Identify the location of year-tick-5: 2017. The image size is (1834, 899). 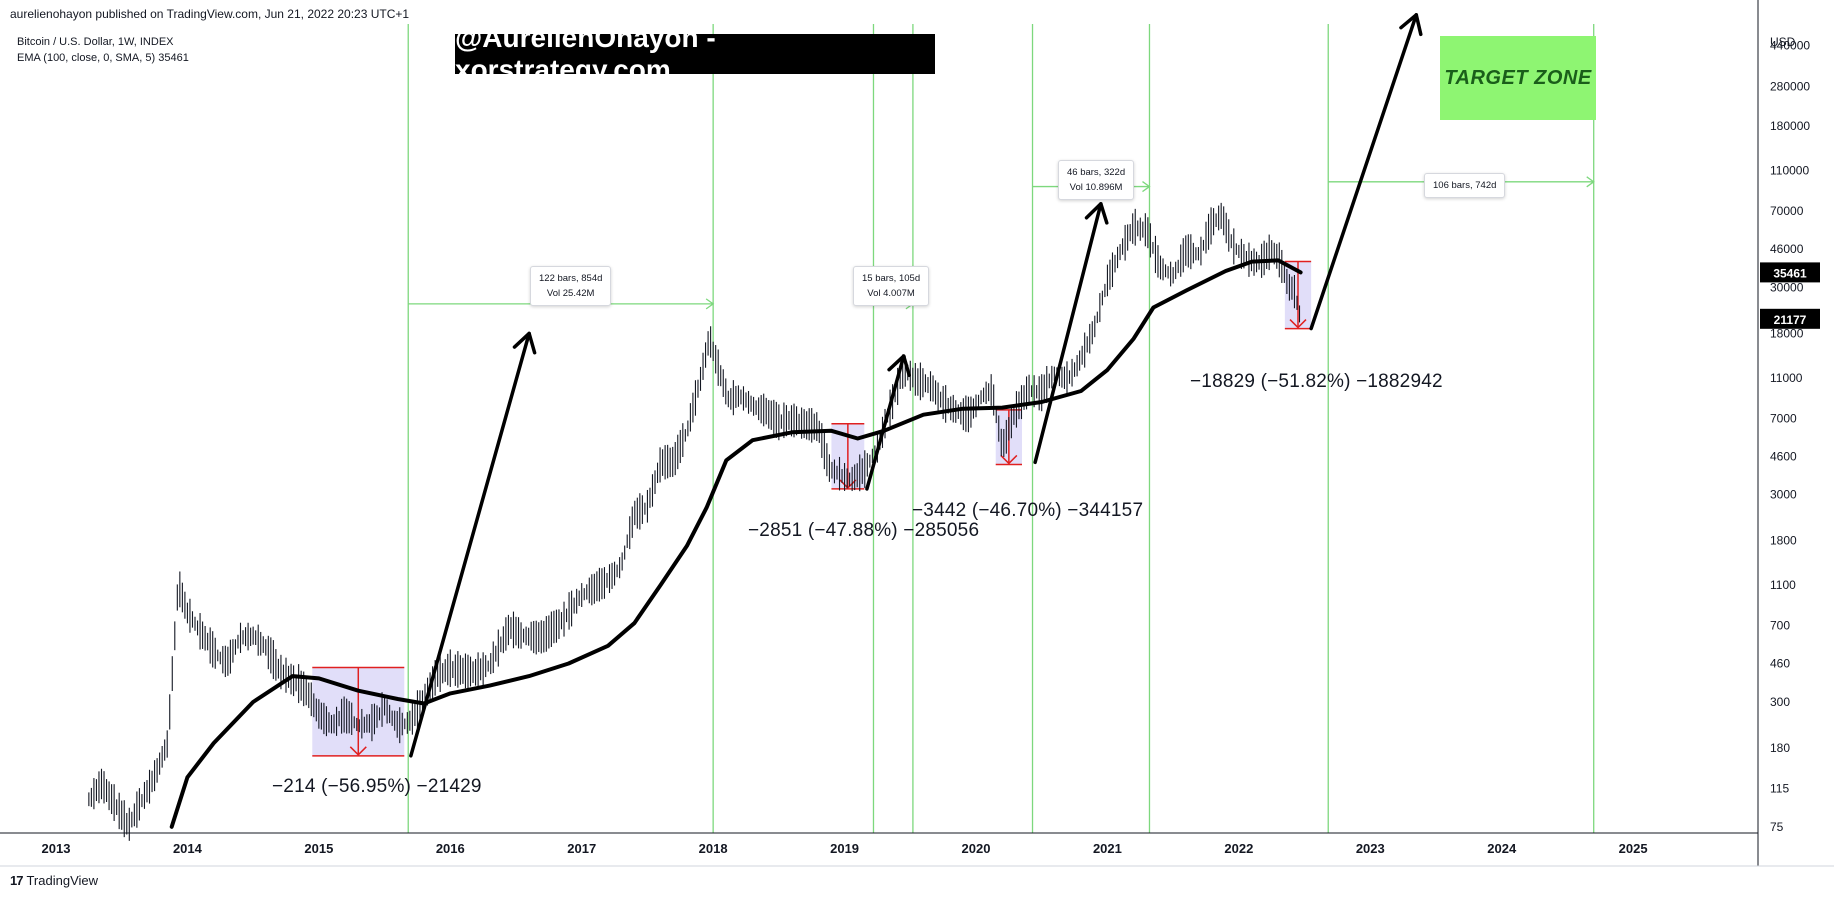
(581, 848).